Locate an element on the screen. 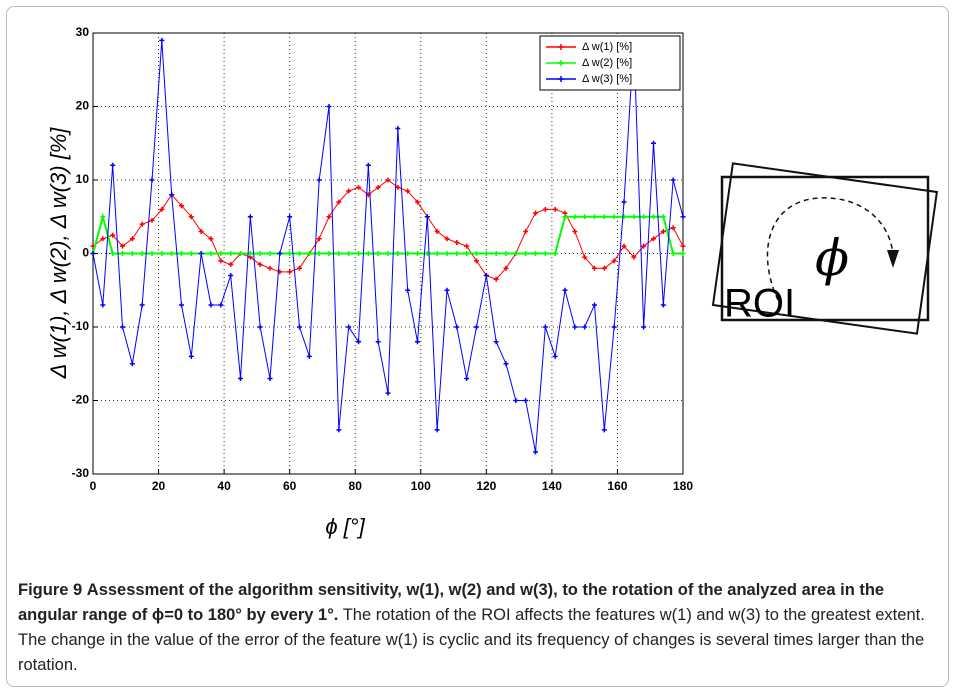 The image size is (957, 693). x-tick-label: 160 is located at coordinates (617, 486).